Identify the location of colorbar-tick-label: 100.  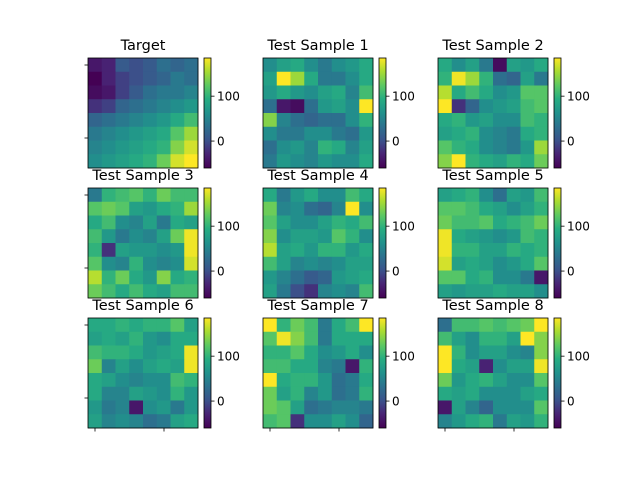
(228, 357).